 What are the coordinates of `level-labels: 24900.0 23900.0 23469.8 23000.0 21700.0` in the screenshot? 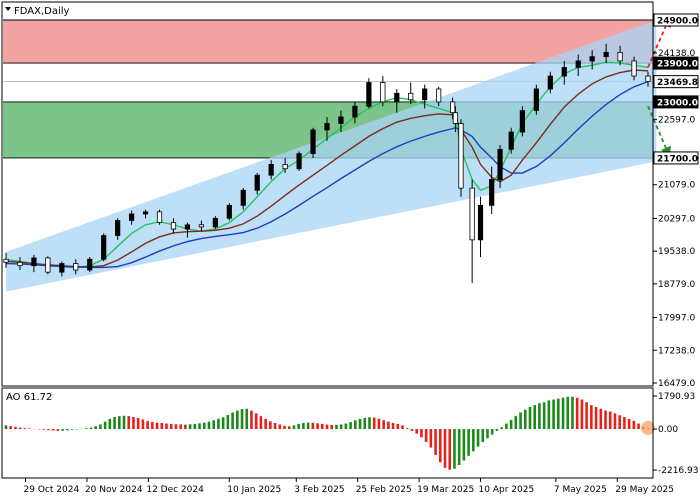 It's located at (676, 89).